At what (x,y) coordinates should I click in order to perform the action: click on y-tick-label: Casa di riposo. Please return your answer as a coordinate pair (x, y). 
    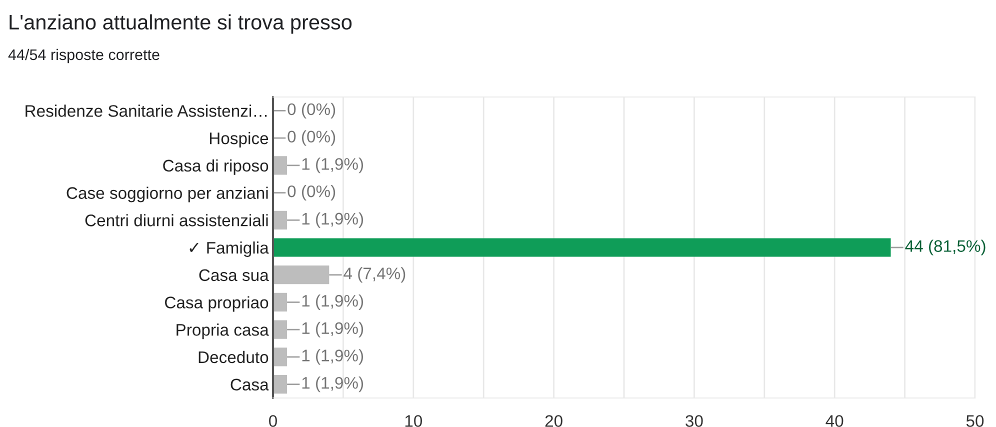
    Looking at the image, I should click on (215, 167).